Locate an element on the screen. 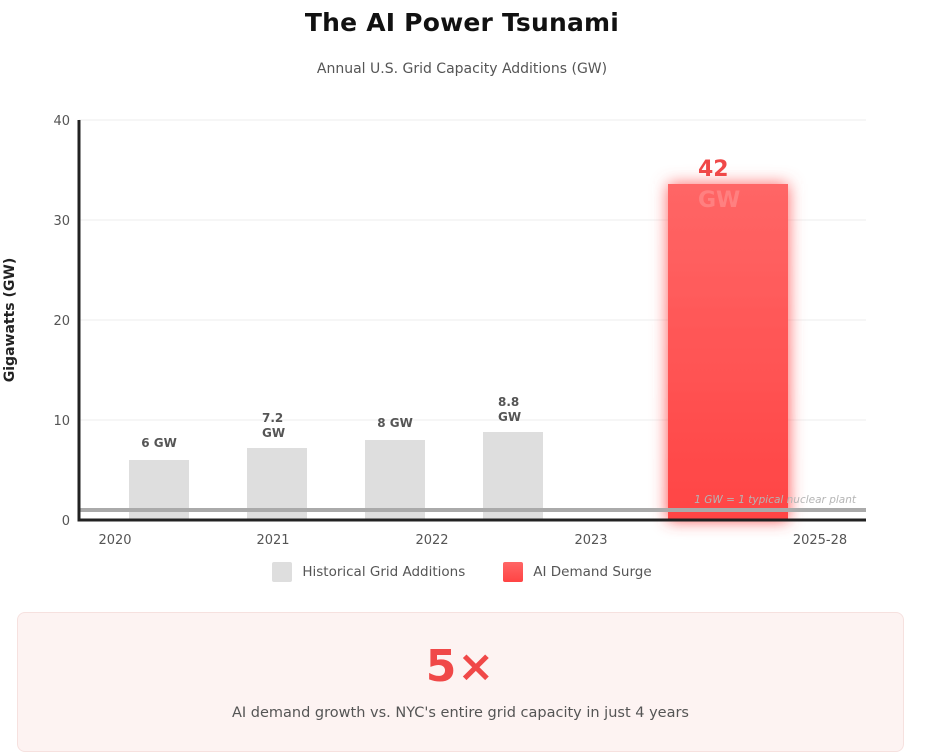 Image resolution: width=928 pixels, height=752 pixels. y-tick-label: 0 is located at coordinates (66, 521).